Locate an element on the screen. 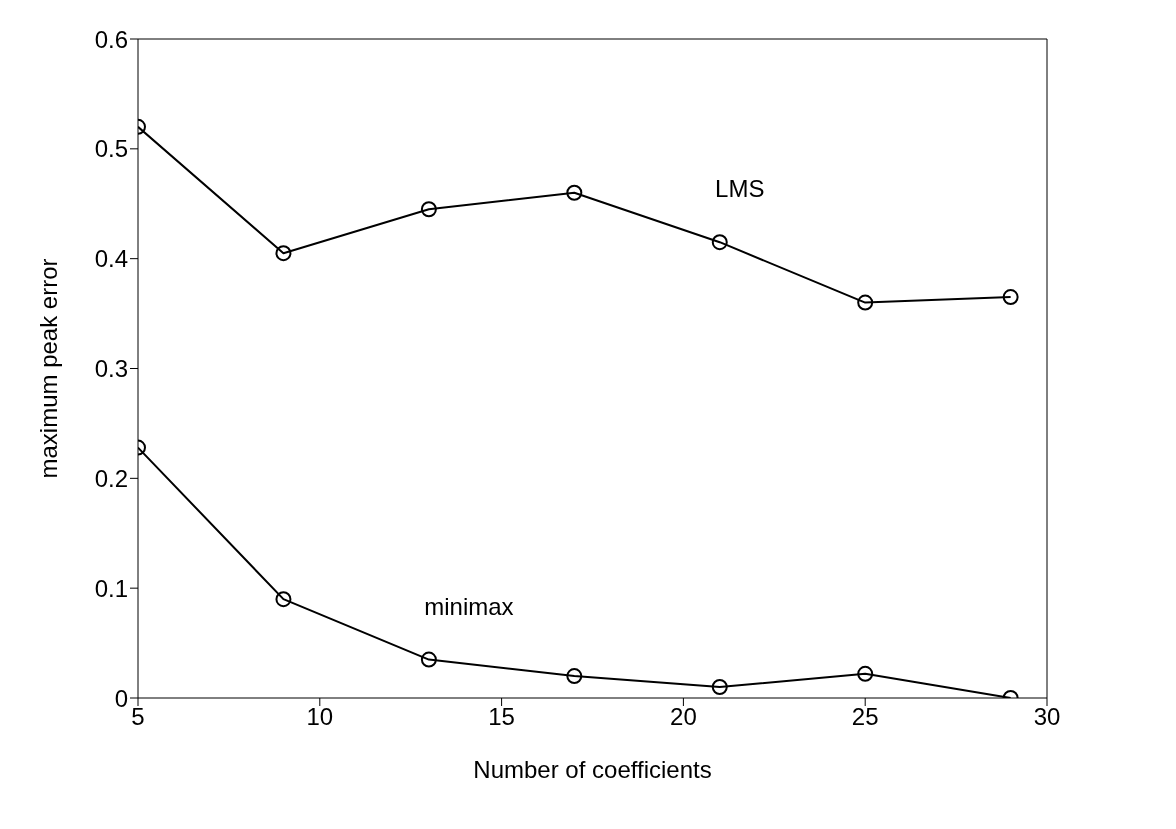 The height and width of the screenshot is (829, 1176). y-tick-label: 0.5 is located at coordinates (111, 149).